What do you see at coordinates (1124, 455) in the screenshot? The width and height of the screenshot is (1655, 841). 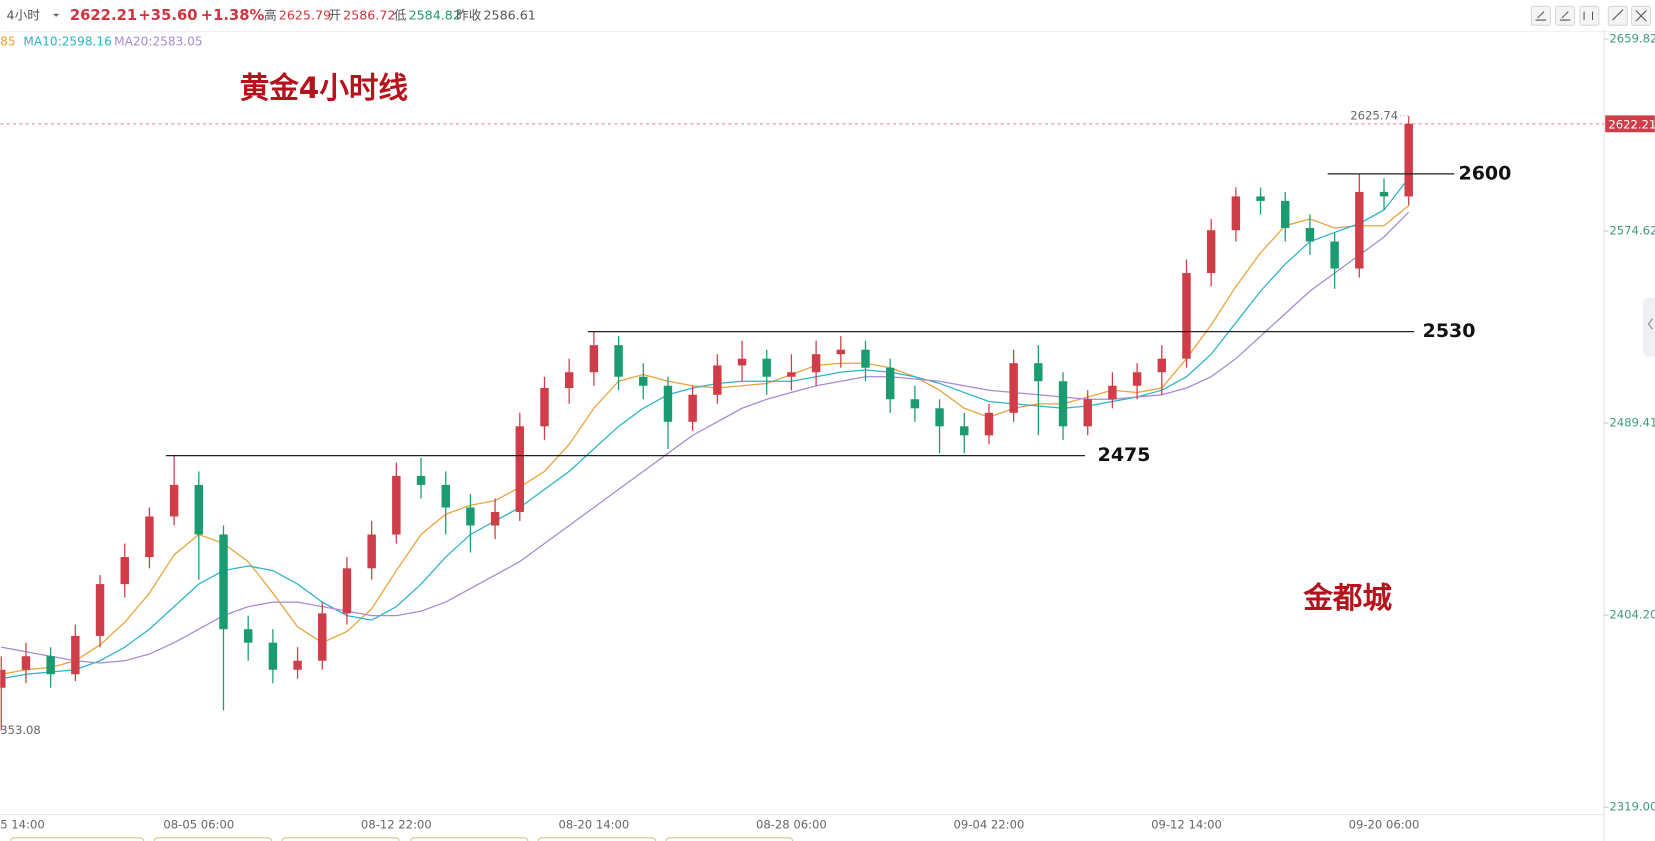 I see `level-label: 2475` at bounding box center [1124, 455].